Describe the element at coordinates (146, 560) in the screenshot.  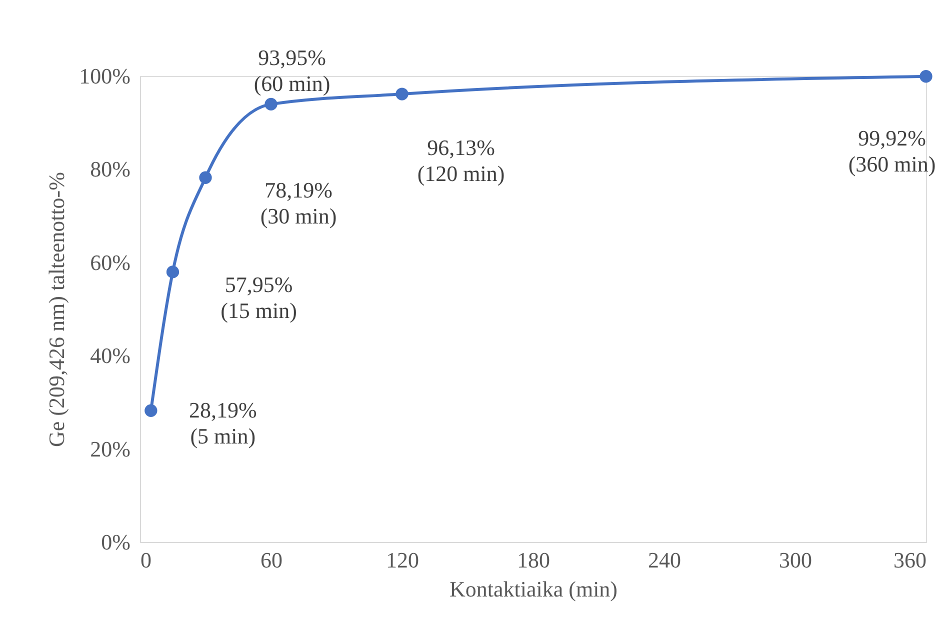
I see `x-tick-label: 0` at that location.